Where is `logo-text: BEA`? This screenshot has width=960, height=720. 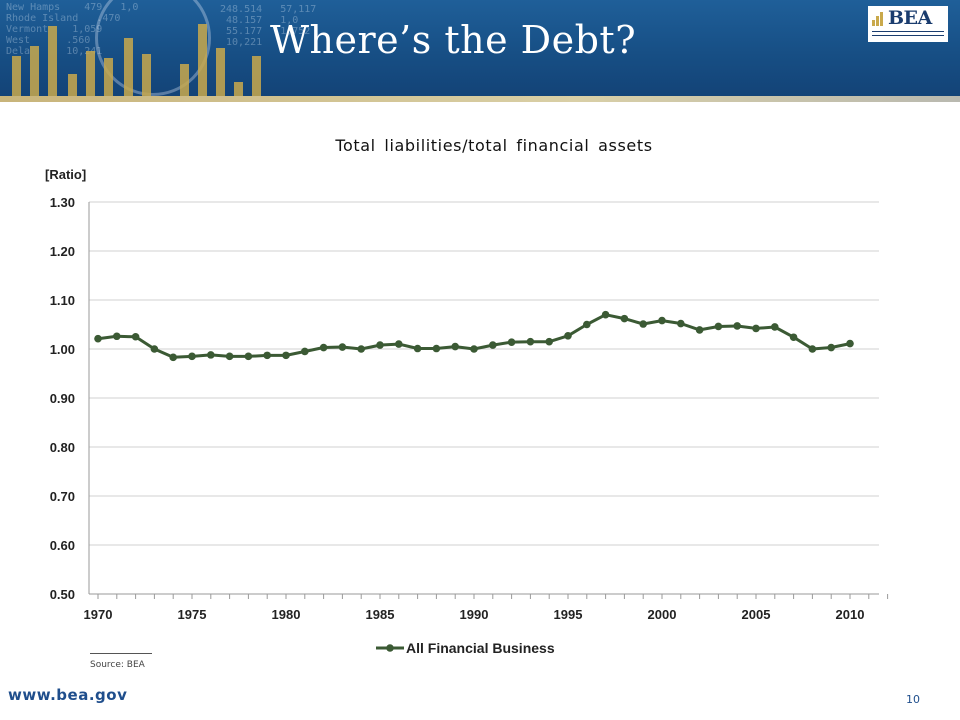 logo-text: BEA is located at coordinates (910, 18).